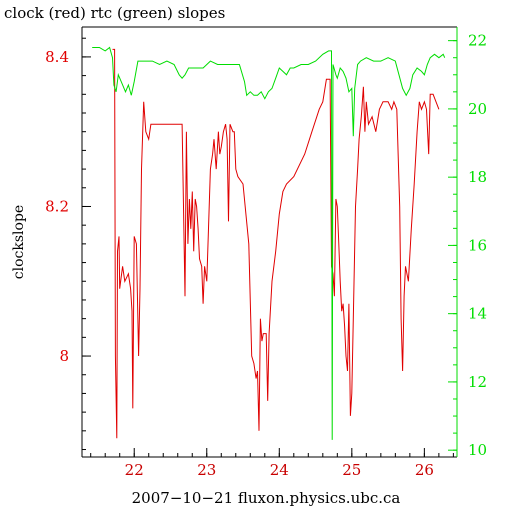  I want to click on y-right-tick-label: 16, so click(477, 245).